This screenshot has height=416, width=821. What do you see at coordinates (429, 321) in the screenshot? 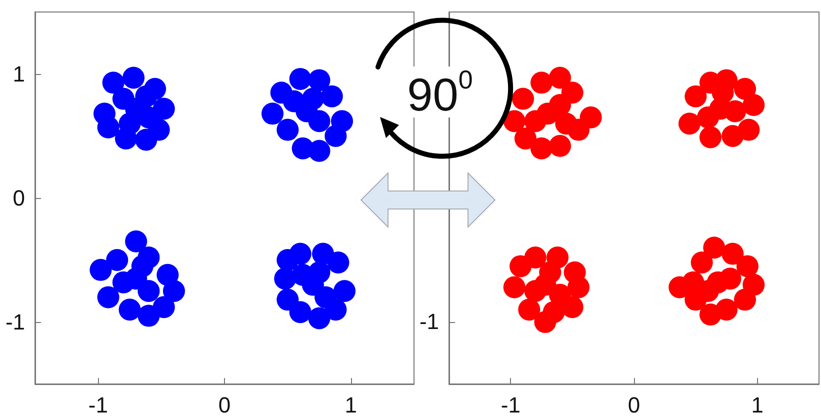
I see `text: -1` at bounding box center [429, 321].